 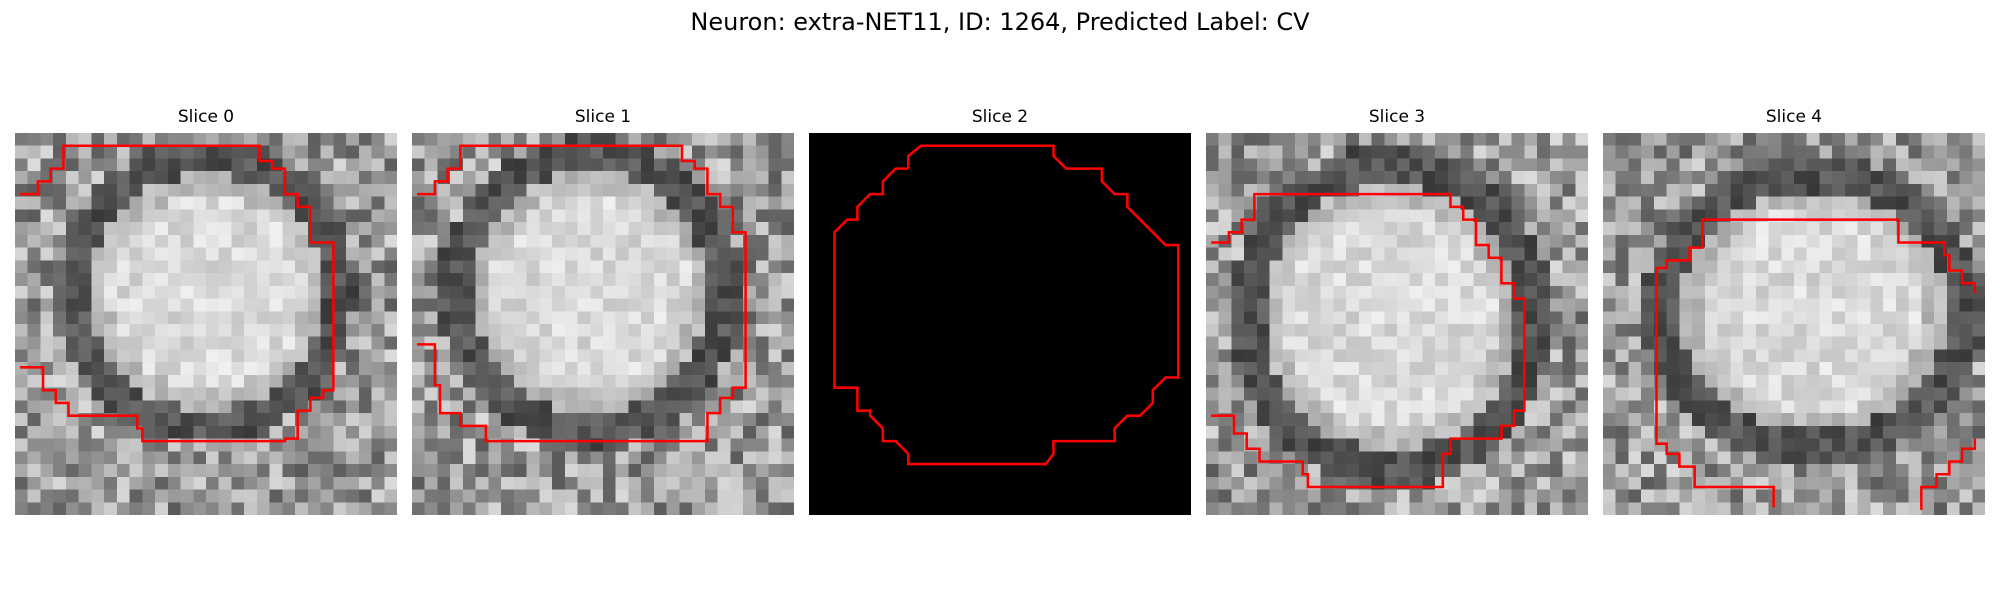 I want to click on slice-panel-1: Slice 1, so click(x=603, y=311).